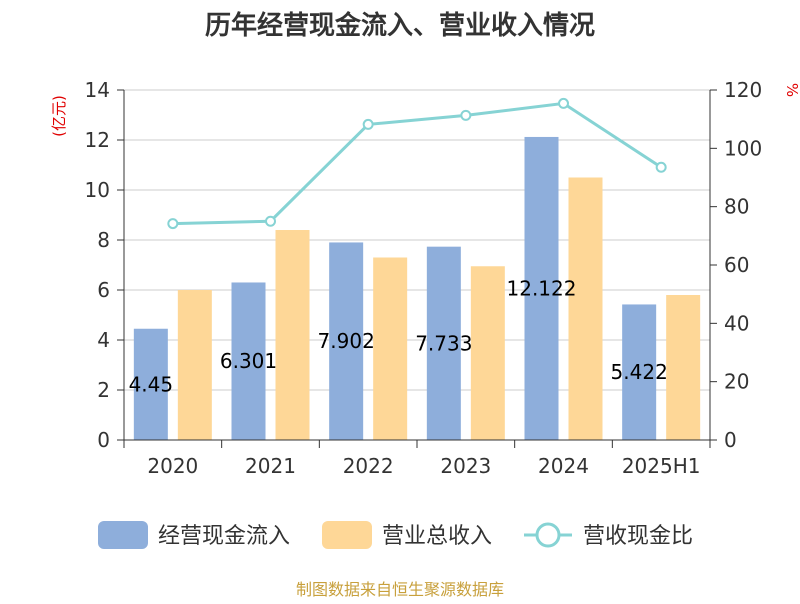 This screenshot has width=800, height=604. What do you see at coordinates (103, 340) in the screenshot?
I see `left-tick-label: 4` at bounding box center [103, 340].